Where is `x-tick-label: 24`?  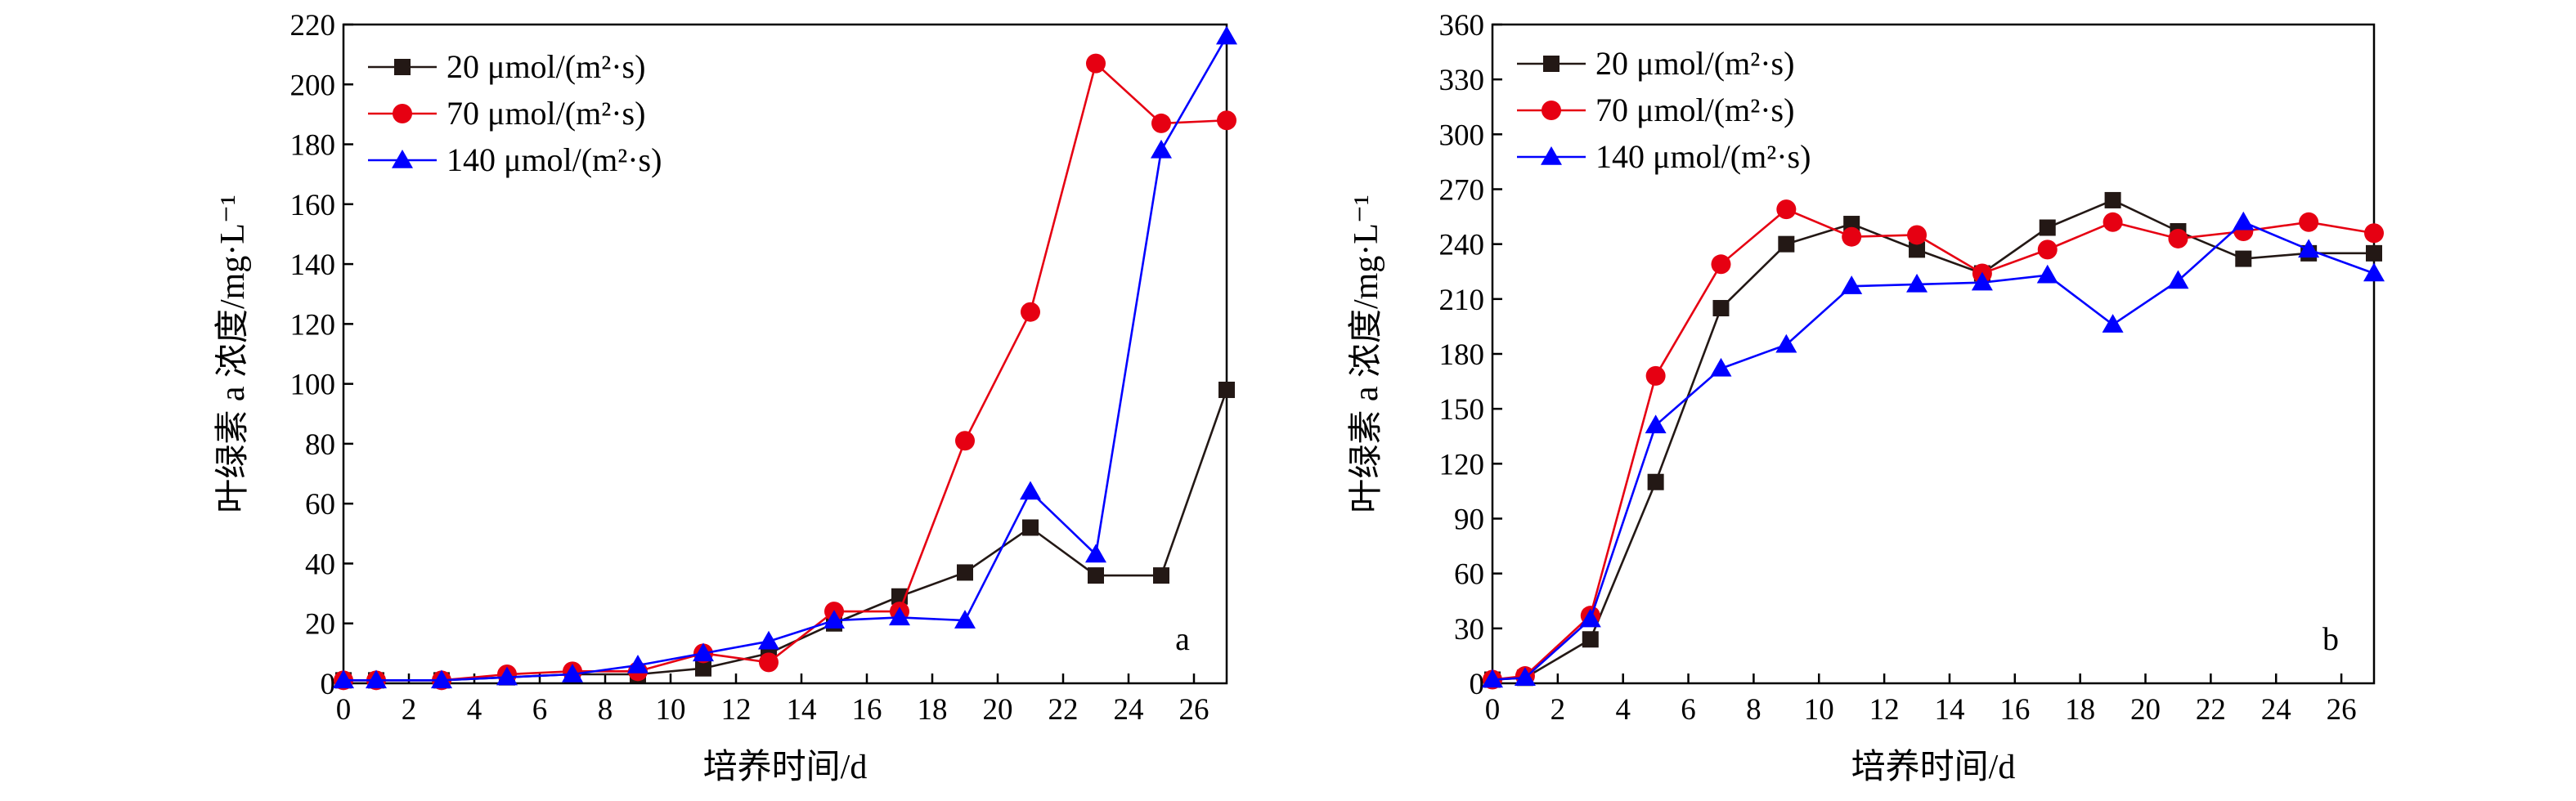 x-tick-label: 24 is located at coordinates (2276, 710).